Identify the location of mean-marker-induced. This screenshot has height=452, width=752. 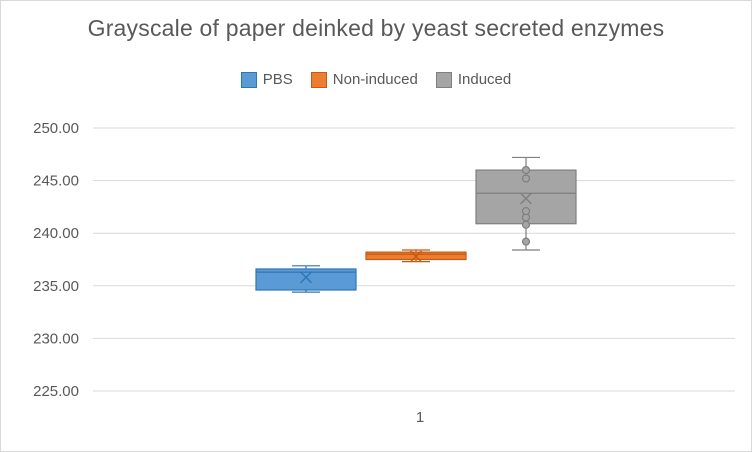
(526, 198).